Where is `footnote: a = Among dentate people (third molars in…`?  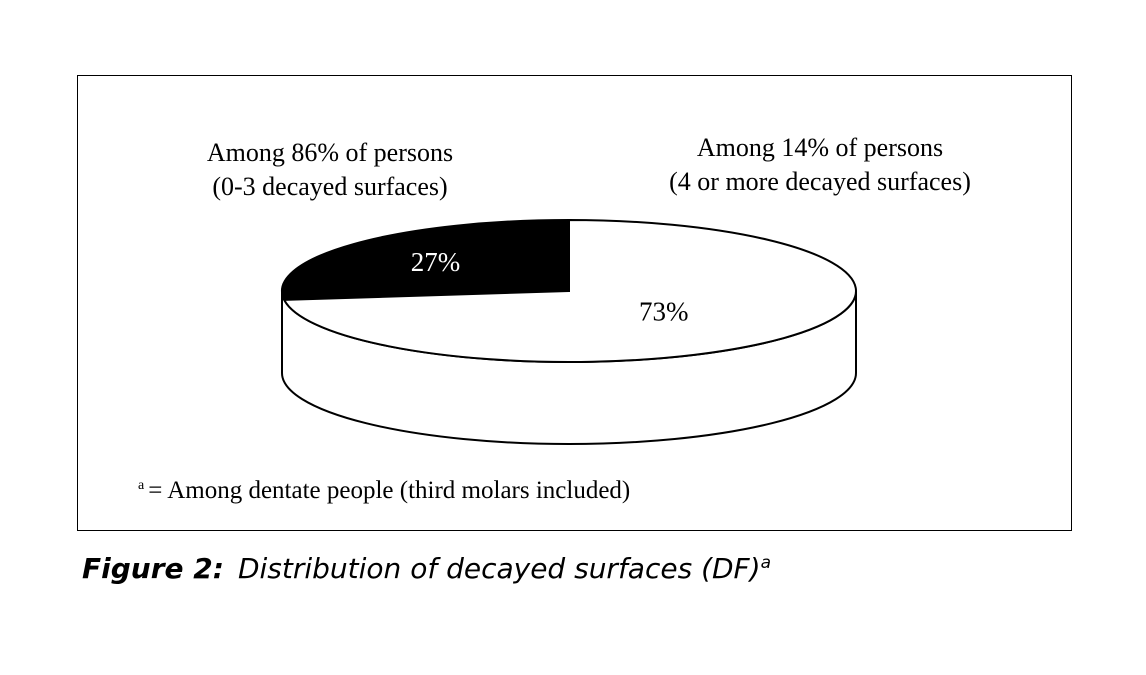 footnote: a = Among dentate people (third molars in… is located at coordinates (384, 491).